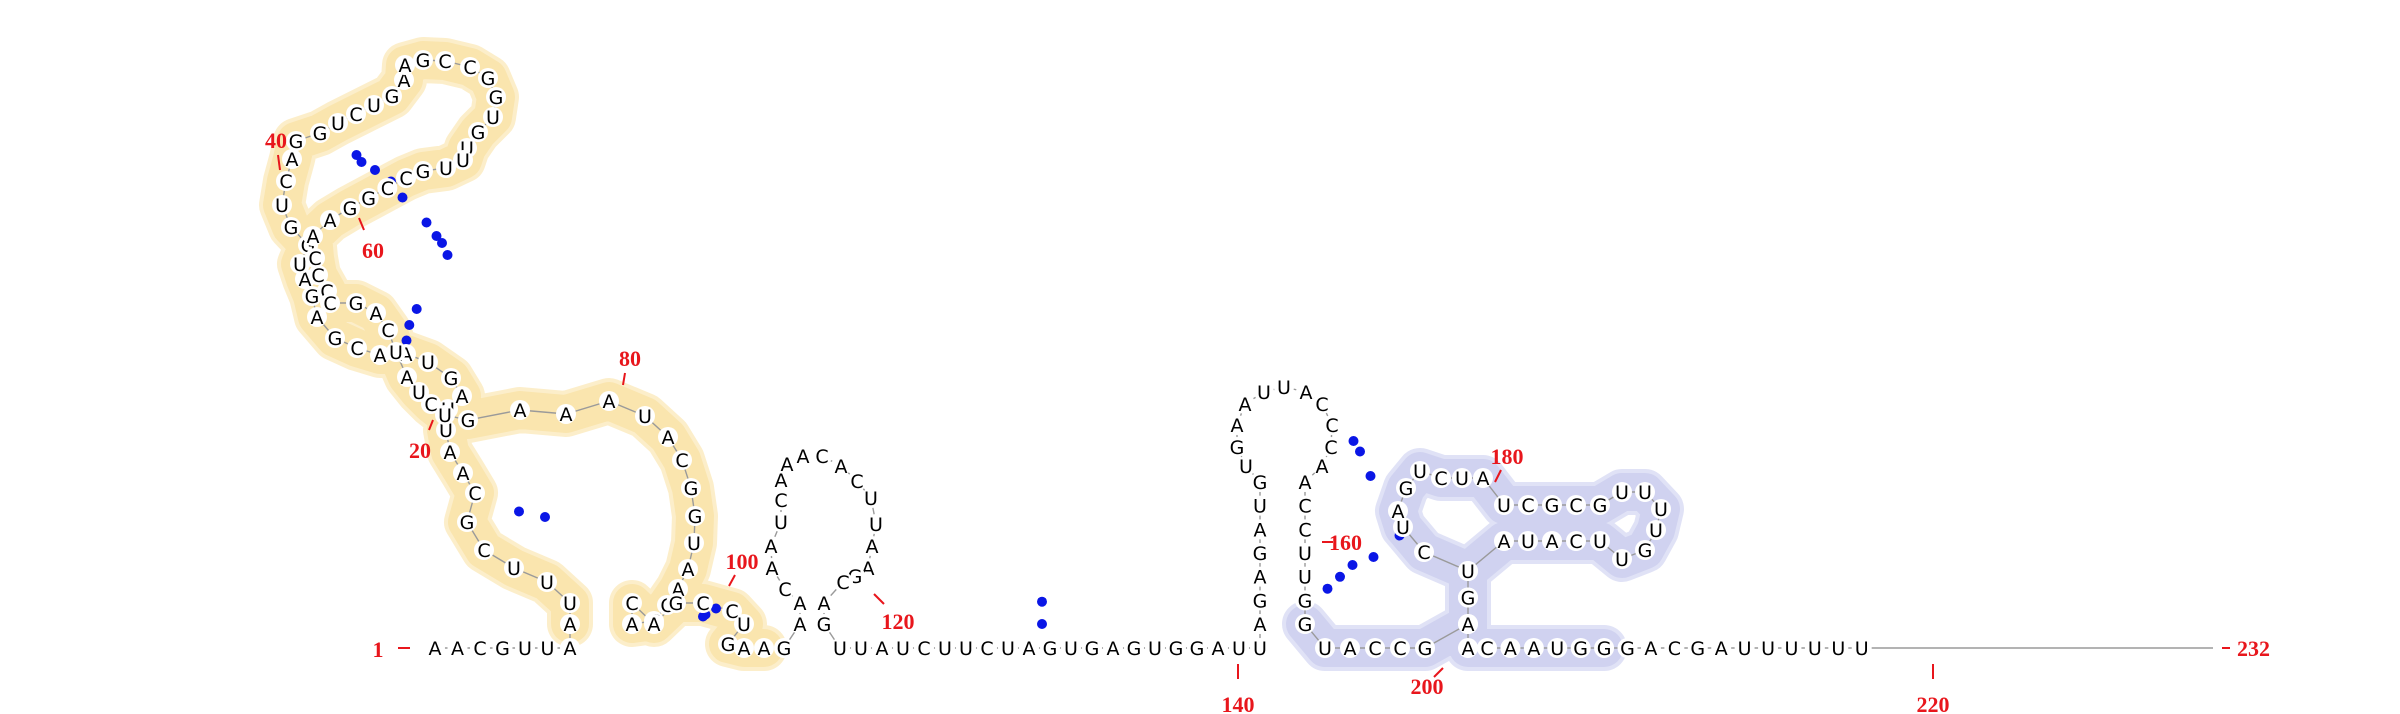 Image resolution: width=2400 pixels, height=714 pixels. I want to click on nucleotide-167: C, so click(1399, 649).